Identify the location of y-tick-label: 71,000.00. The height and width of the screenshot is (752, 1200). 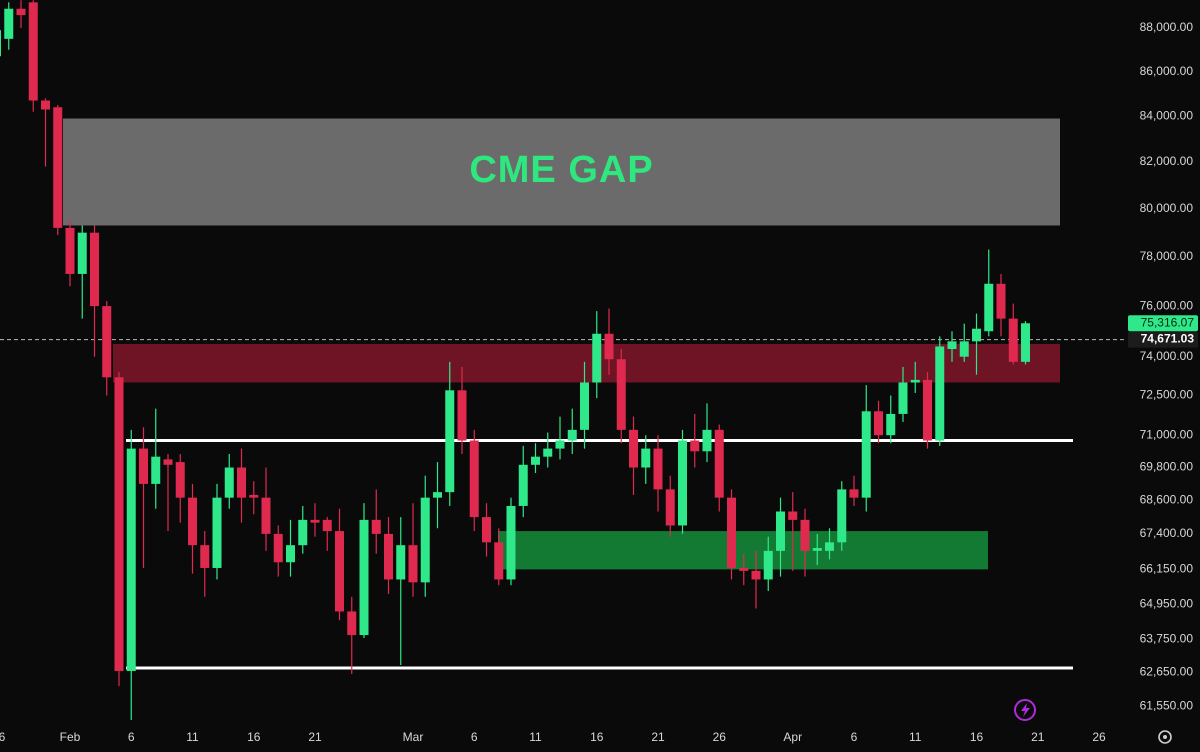
(1167, 434).